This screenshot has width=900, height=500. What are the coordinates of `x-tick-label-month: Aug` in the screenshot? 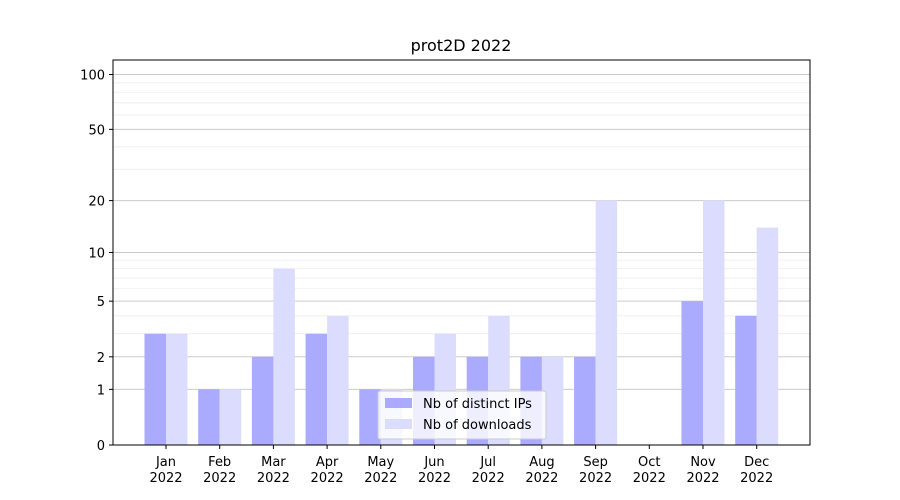 It's located at (541, 462).